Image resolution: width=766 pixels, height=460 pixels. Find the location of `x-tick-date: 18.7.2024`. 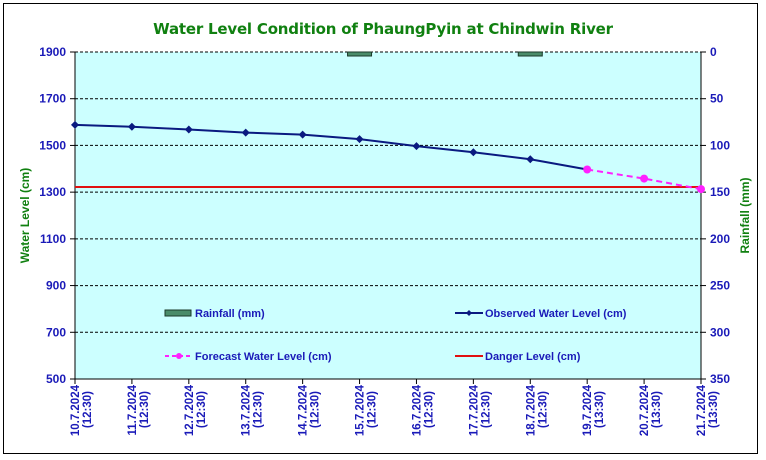

x-tick-date: 18.7.2024 is located at coordinates (531, 410).